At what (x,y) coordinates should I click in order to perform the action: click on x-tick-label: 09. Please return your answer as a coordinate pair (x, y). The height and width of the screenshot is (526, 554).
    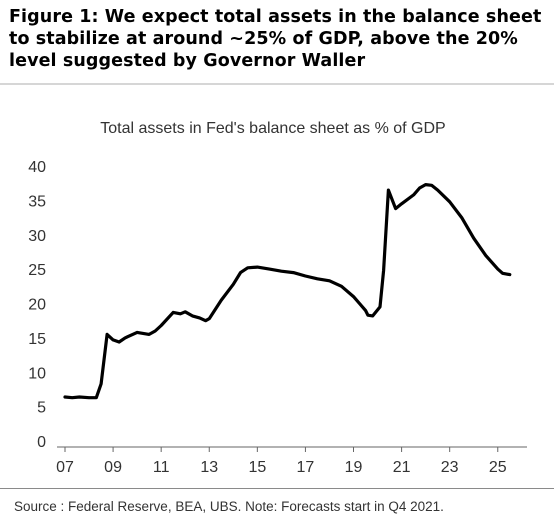
    Looking at the image, I should click on (113, 467).